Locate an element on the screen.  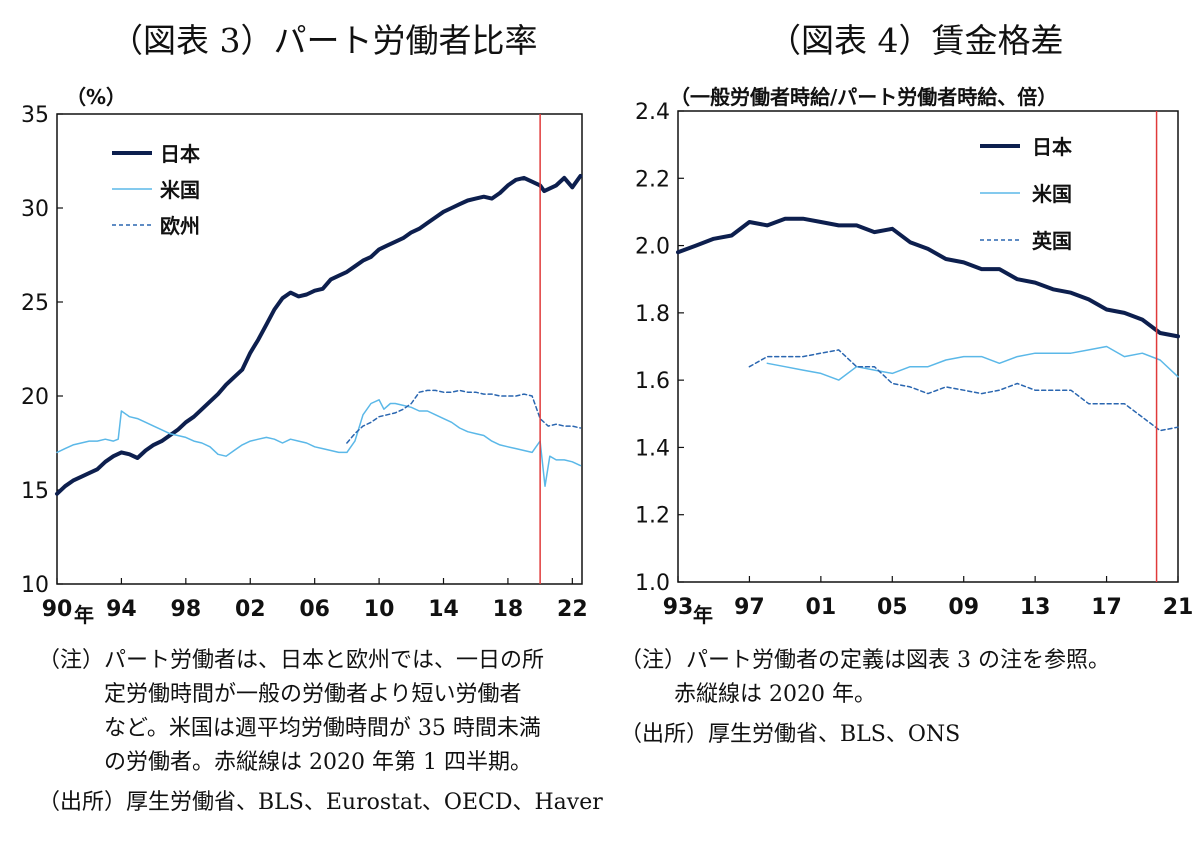
fig4-year-label: 年 is located at coordinates (703, 615).